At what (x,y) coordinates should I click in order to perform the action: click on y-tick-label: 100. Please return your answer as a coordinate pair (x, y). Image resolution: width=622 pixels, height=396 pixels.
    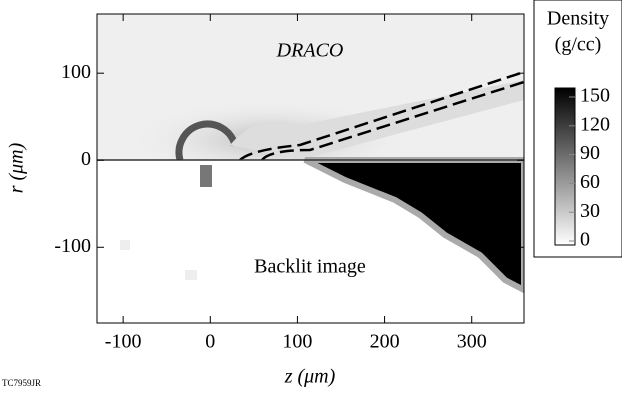
    Looking at the image, I should click on (76, 72).